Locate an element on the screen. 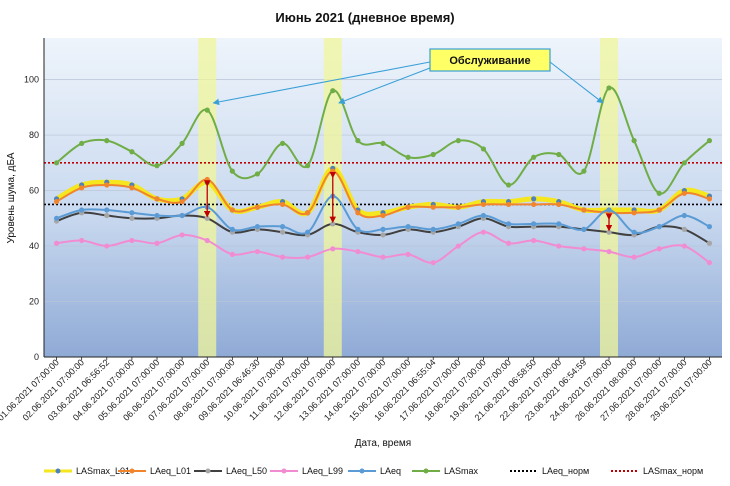  legend-label: LAeq is located at coordinates (390, 471).